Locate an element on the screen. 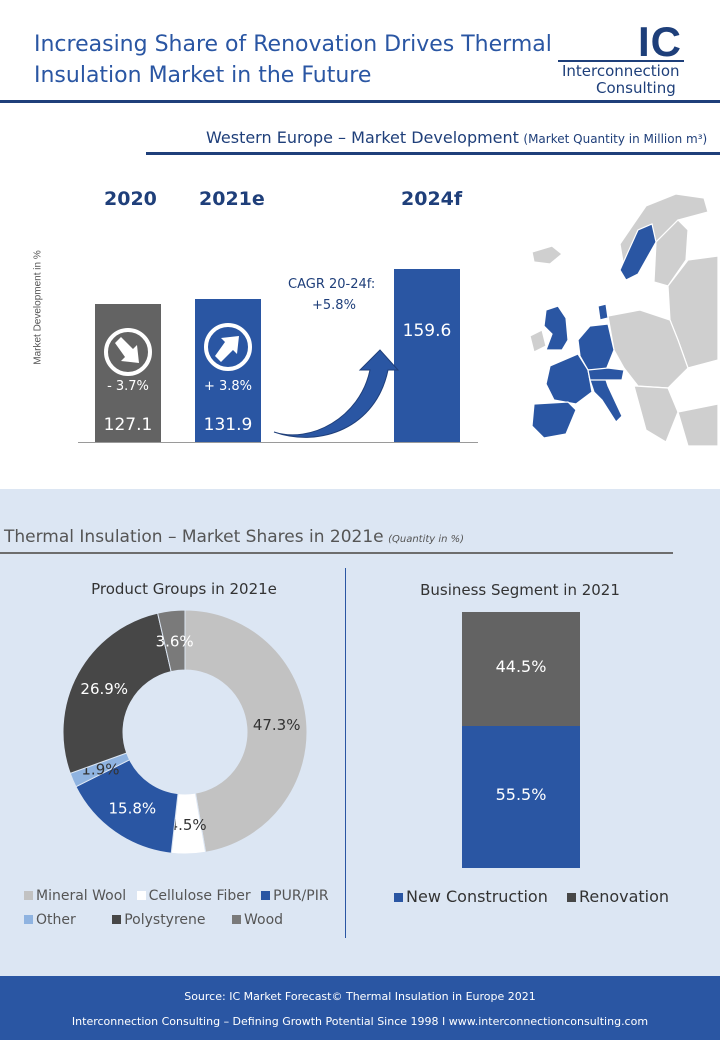 This screenshot has height=1040, width=720. cagr-label-line-2: +5.8% is located at coordinates (334, 305).